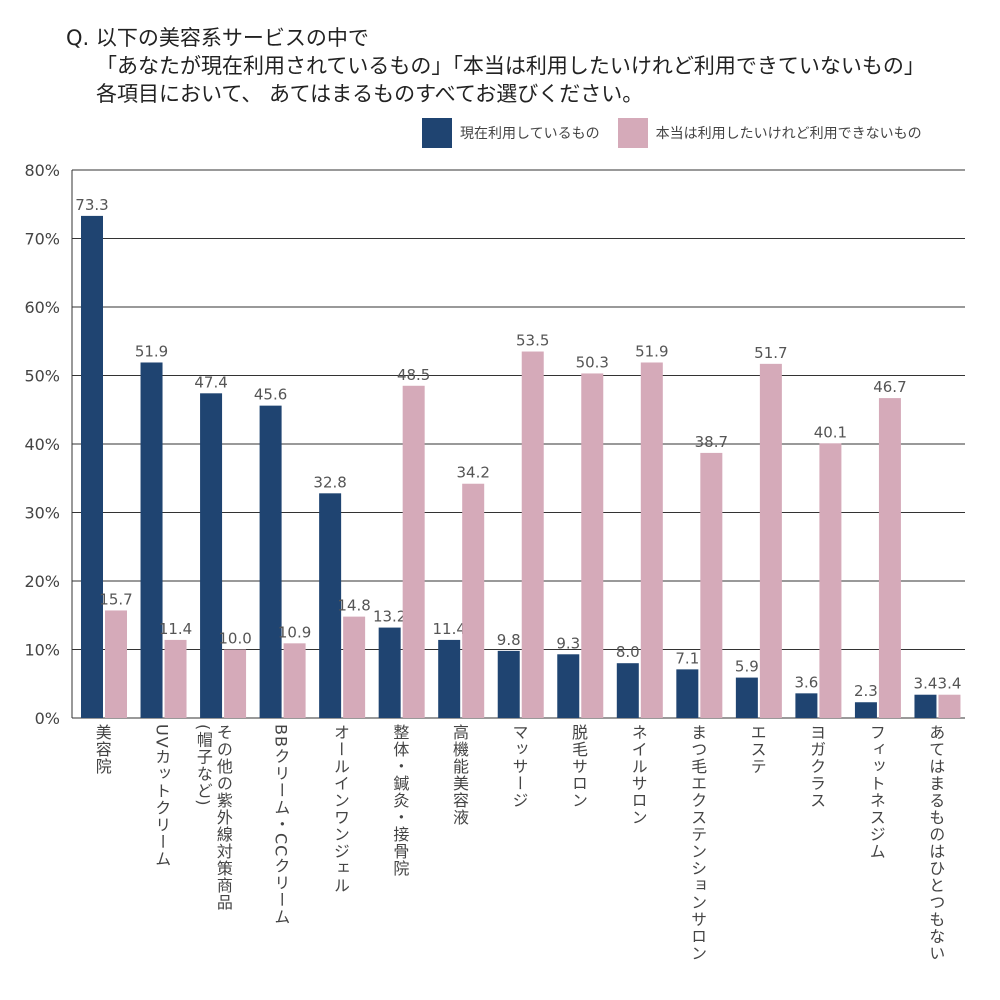  What do you see at coordinates (698, 843) in the screenshot?
I see `x-tick-label: まつ毛エクステンションサロン` at bounding box center [698, 843].